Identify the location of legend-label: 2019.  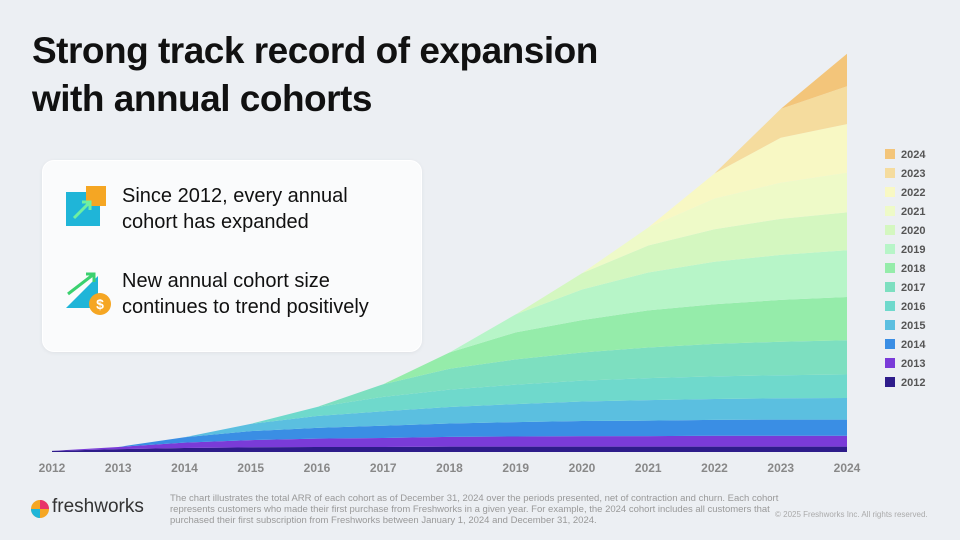
(913, 250).